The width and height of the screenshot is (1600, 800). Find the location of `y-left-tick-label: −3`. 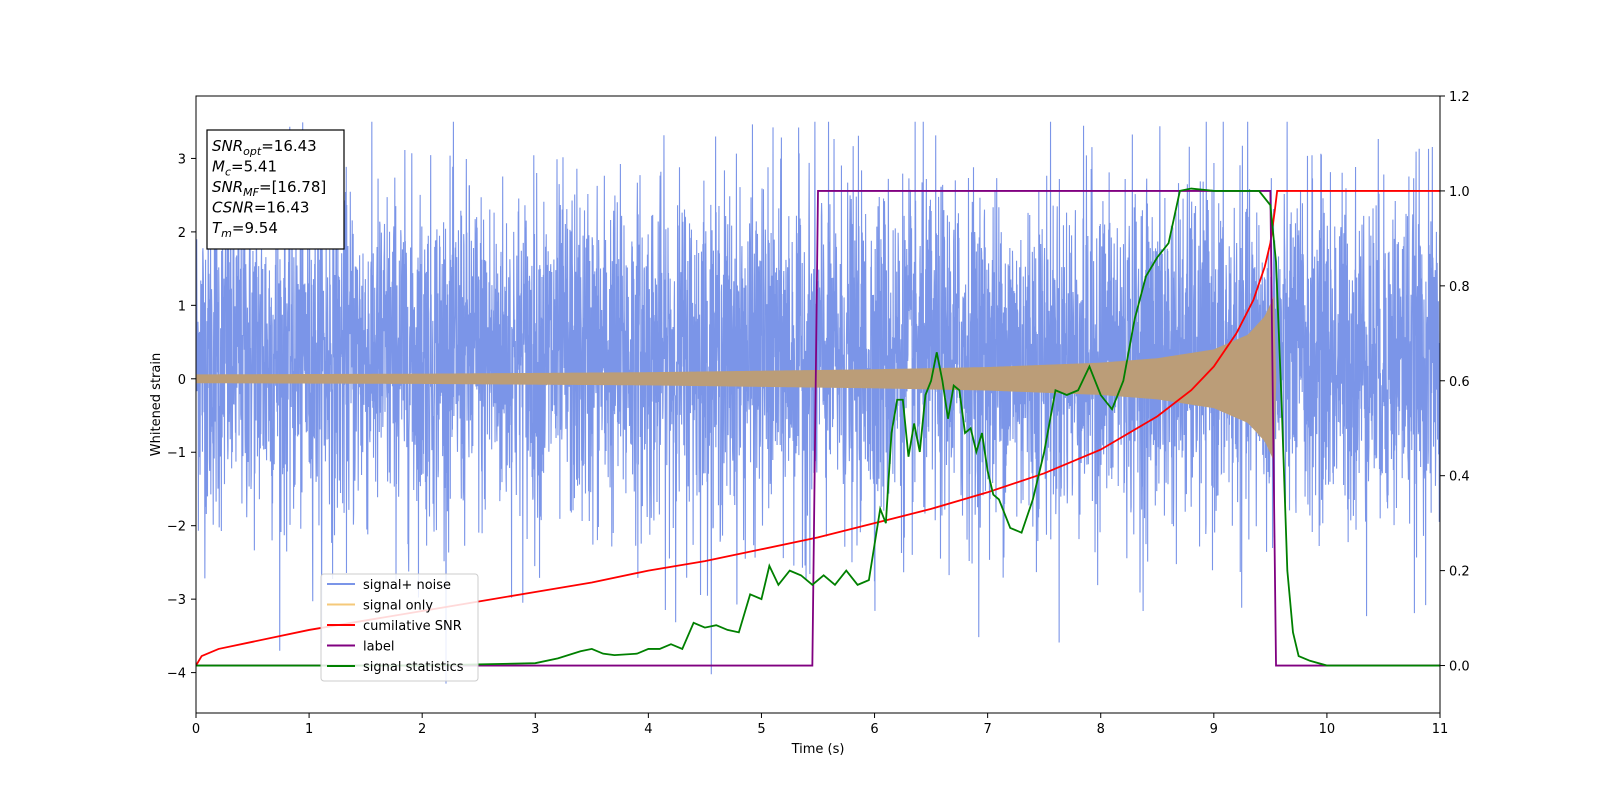

y-left-tick-label: −3 is located at coordinates (176, 600).